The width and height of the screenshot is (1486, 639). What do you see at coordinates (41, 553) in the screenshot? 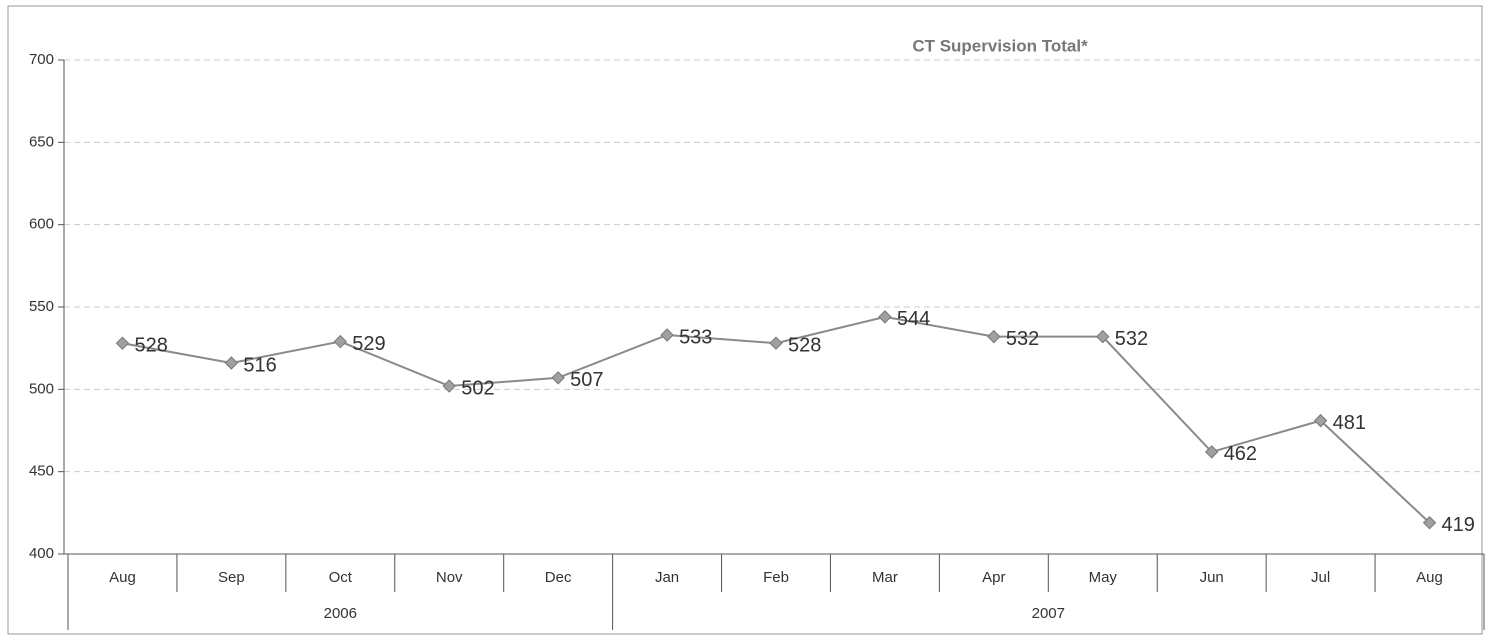
I see `y-tick-label: 400` at bounding box center [41, 553].